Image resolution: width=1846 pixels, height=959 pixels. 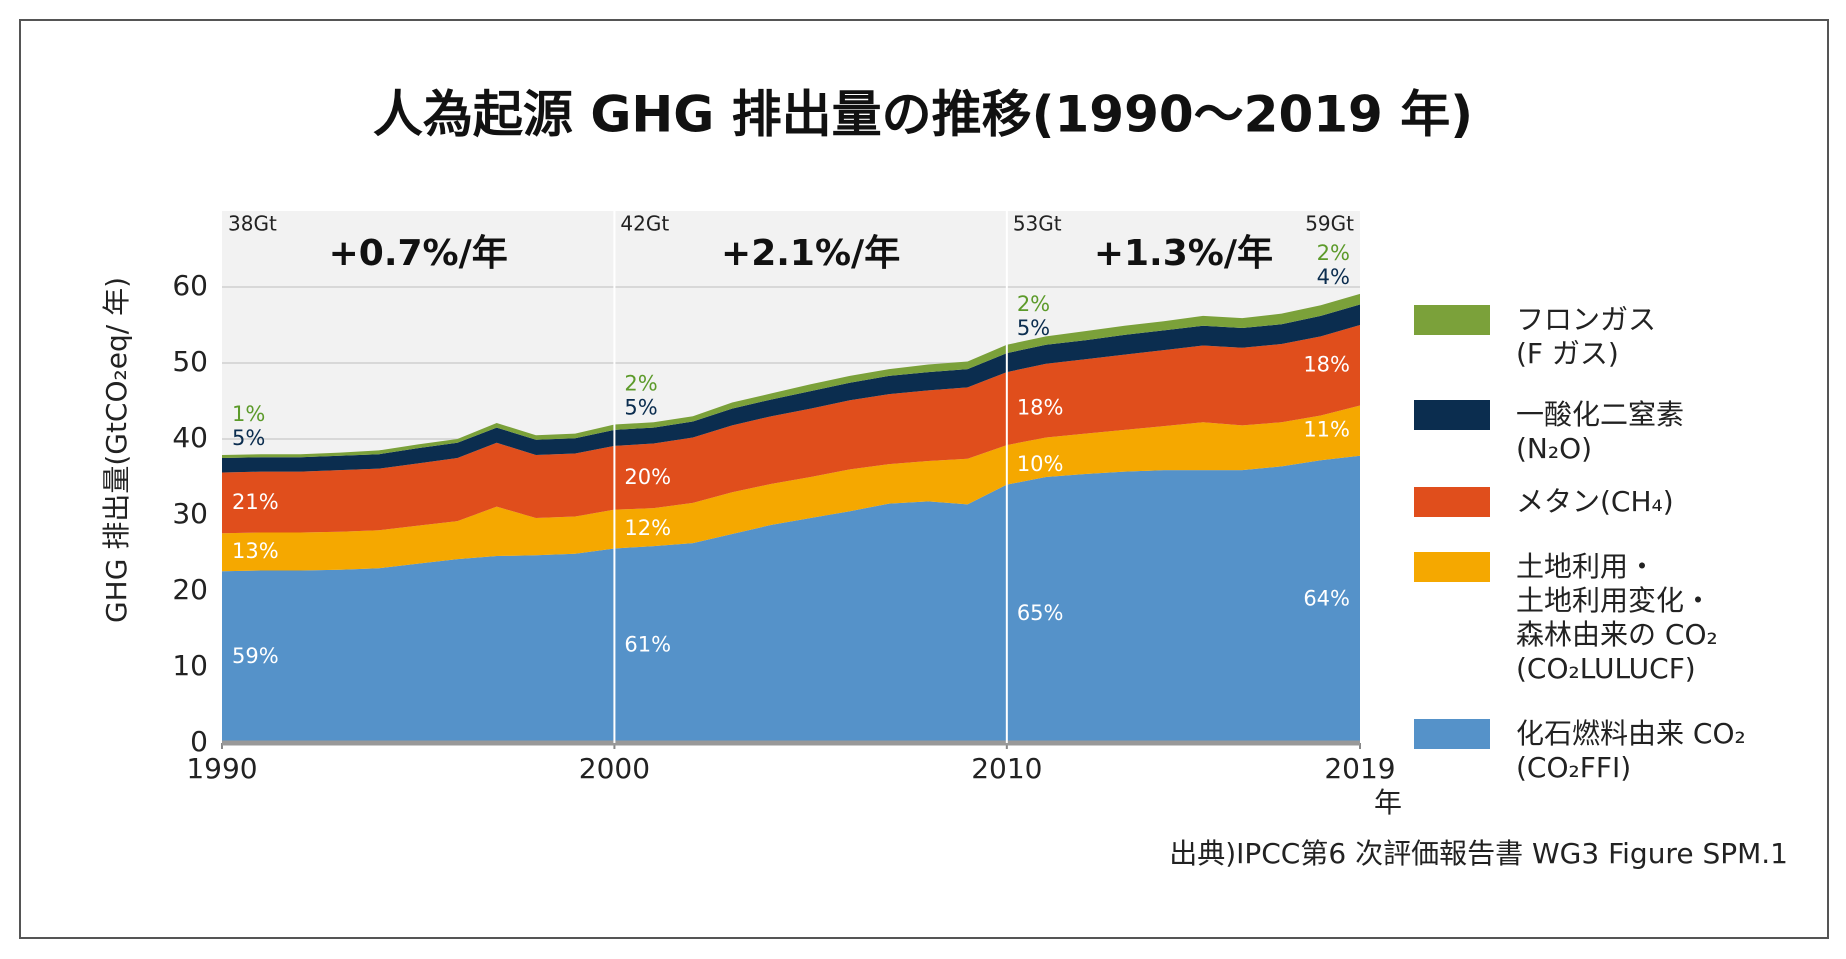 What do you see at coordinates (810, 253) in the screenshot?
I see `growth-rate: +2.1%/年` at bounding box center [810, 253].